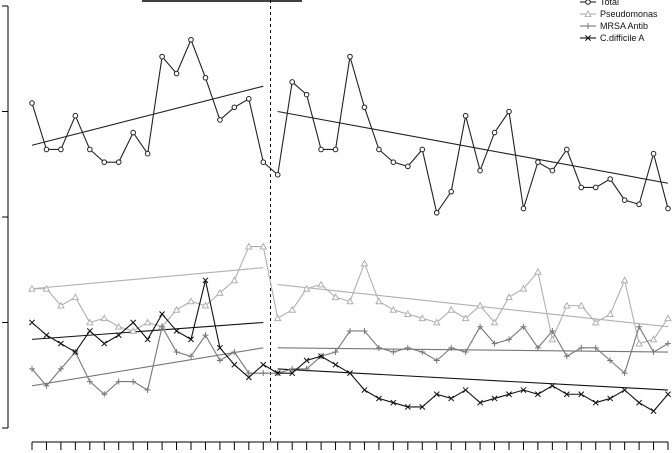  I want to click on legend-label-1: Pseudomonas, so click(629, 14).